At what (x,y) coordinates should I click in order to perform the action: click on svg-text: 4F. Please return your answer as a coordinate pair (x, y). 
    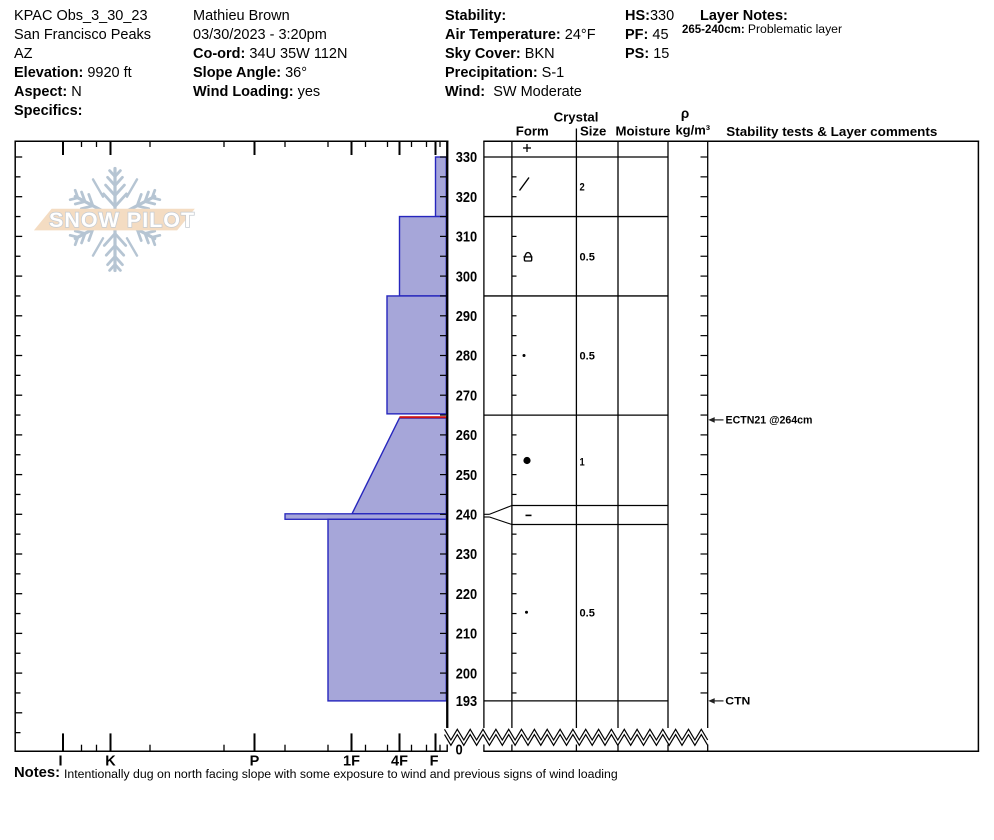
    Looking at the image, I should click on (399, 762).